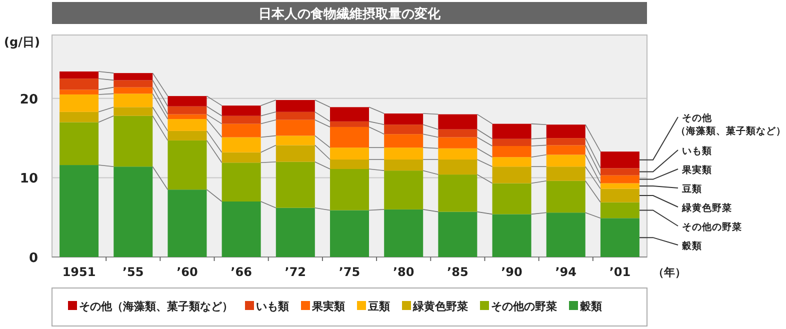 The image size is (786, 329). Describe the element at coordinates (350, 14) in the screenshot. I see `chart-title: 日本人の食物繊維摂取量の変化` at that location.